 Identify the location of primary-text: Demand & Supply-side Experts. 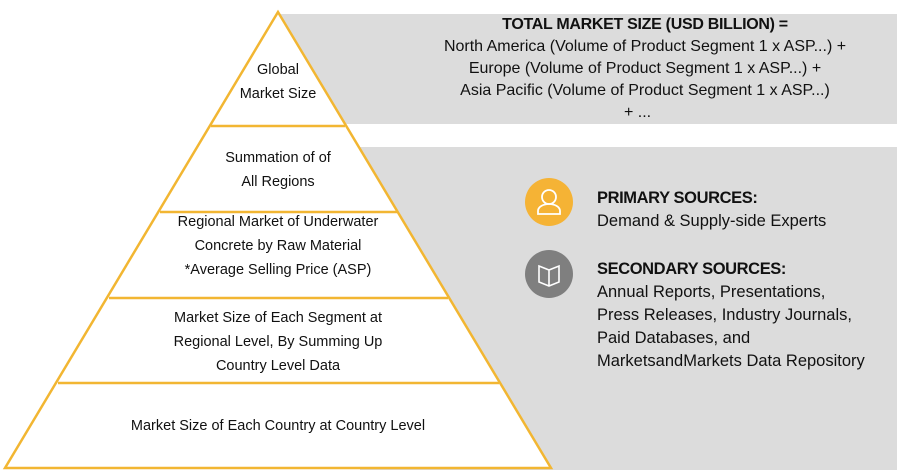
(712, 221).